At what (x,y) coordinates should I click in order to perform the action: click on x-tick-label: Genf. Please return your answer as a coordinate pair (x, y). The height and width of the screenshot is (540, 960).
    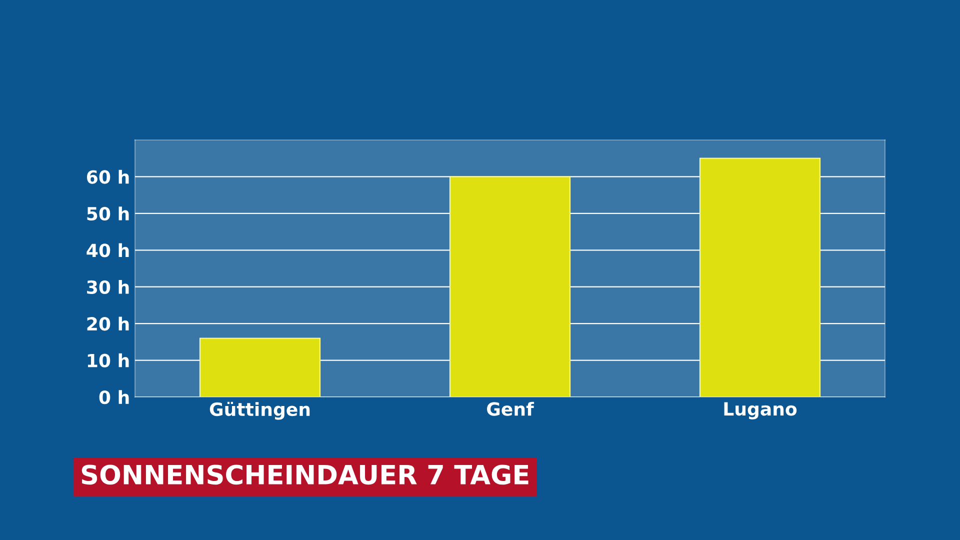
    Looking at the image, I should click on (510, 409).